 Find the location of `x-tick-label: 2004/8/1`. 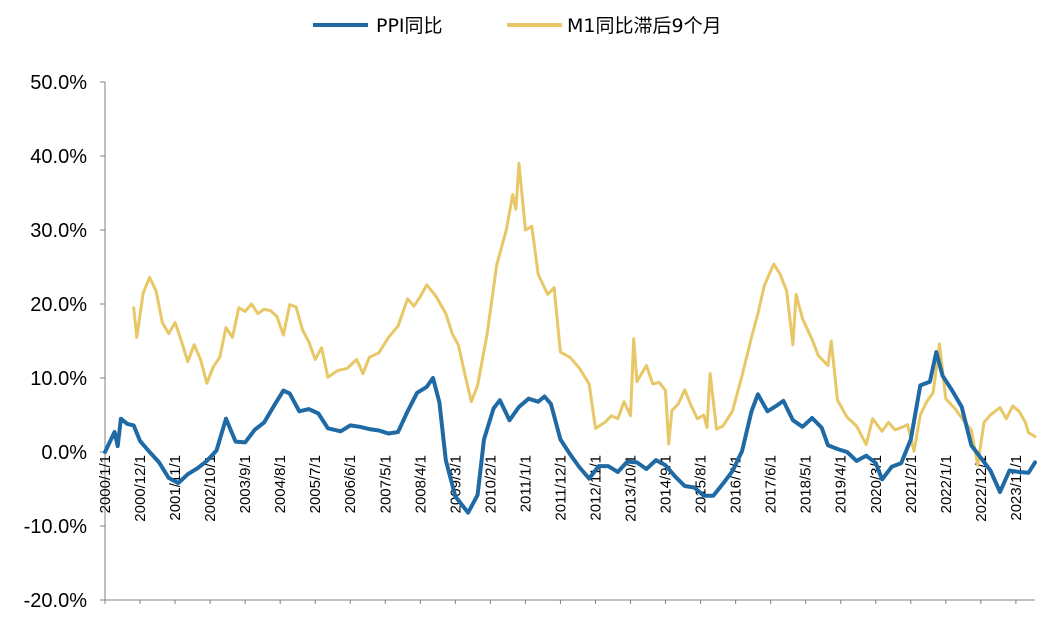

x-tick-label: 2004/8/1 is located at coordinates (280, 484).